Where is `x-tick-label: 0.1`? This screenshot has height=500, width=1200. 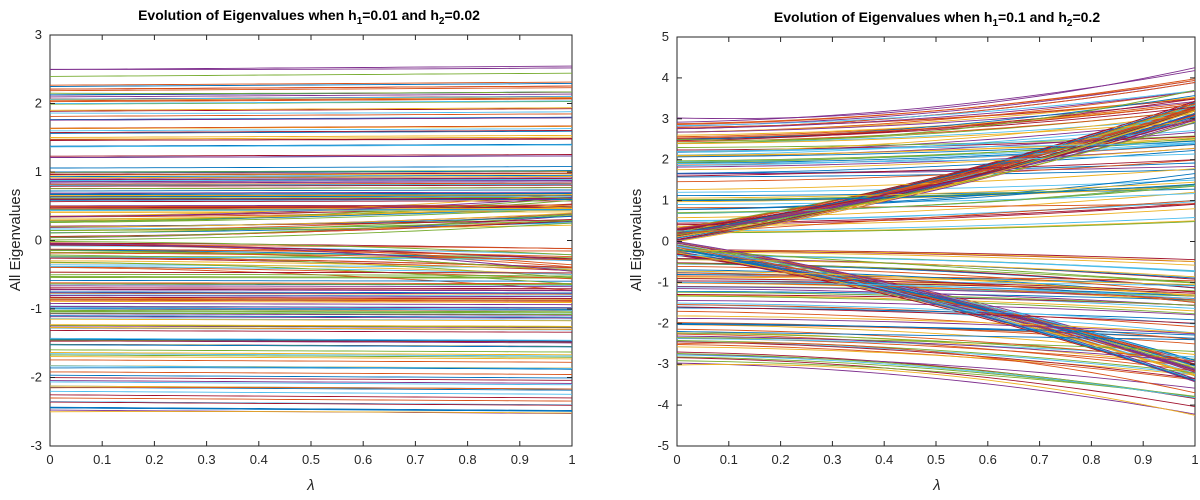 x-tick-label: 0.1 is located at coordinates (729, 459).